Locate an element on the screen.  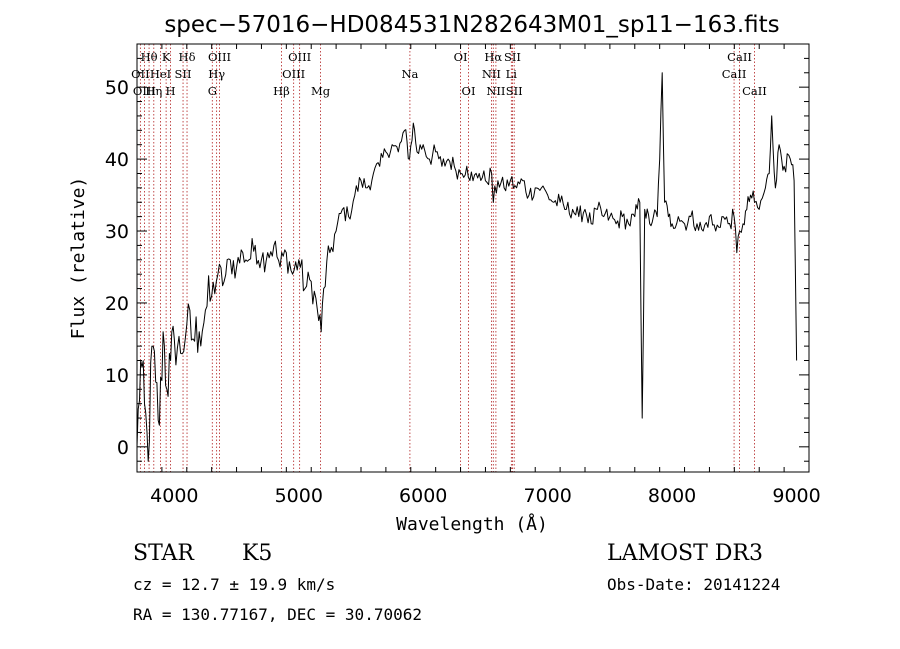
x-tick-label: 5000 is located at coordinates (299, 496).